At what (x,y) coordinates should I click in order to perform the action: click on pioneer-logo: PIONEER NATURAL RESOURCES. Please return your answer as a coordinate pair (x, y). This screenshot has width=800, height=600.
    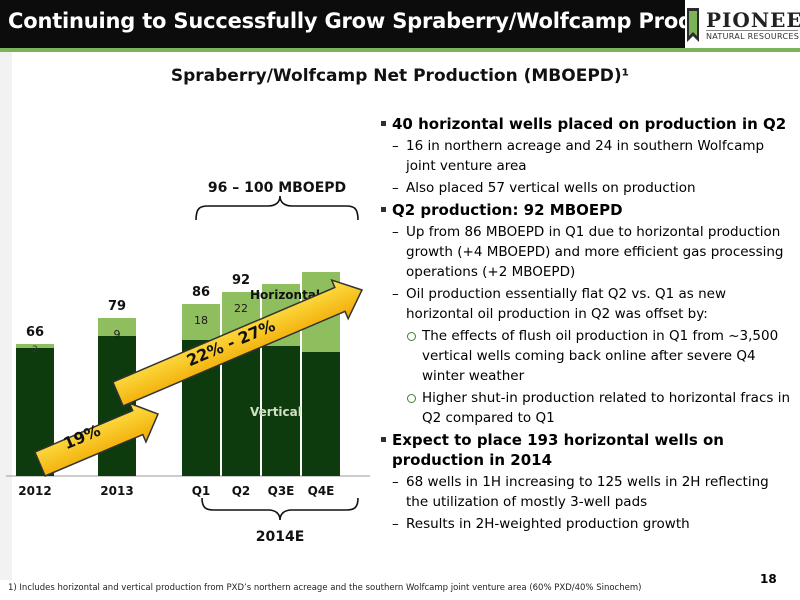
    Looking at the image, I should click on (743, 24).